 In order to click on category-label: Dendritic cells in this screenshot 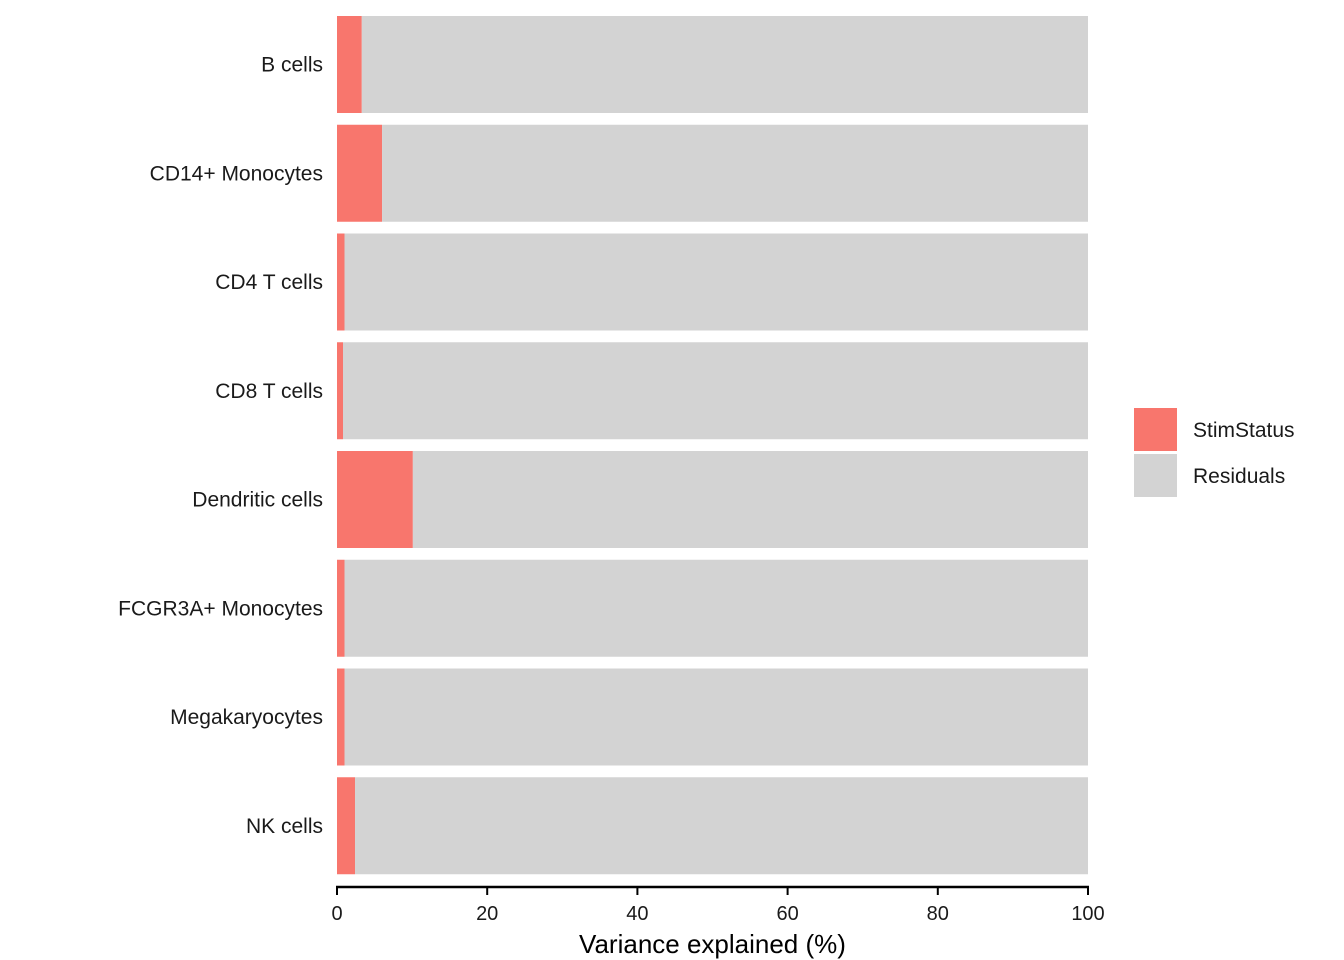, I will do `click(257, 500)`.